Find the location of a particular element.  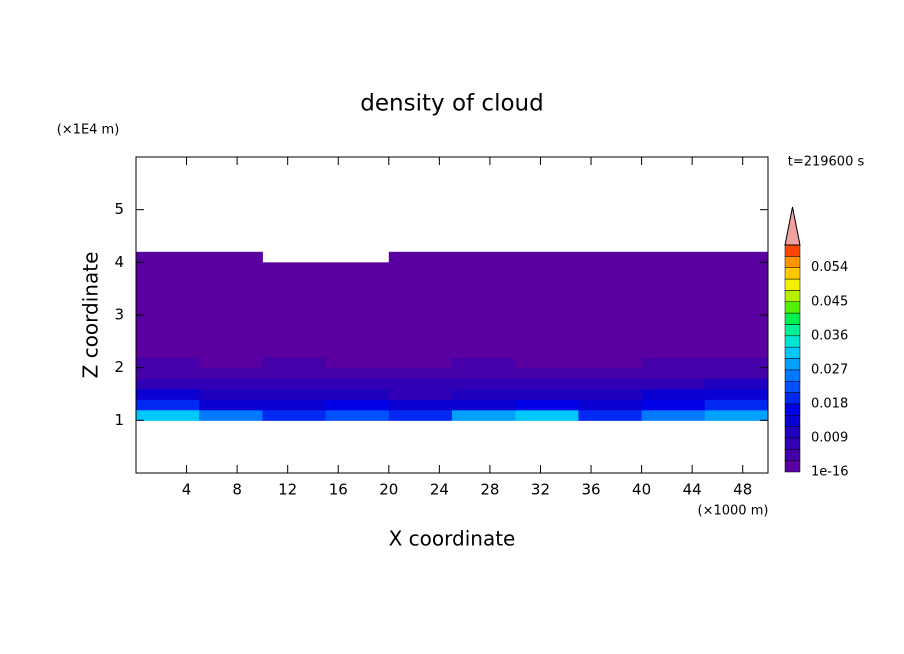

x-tick-label: 20 is located at coordinates (388, 490).